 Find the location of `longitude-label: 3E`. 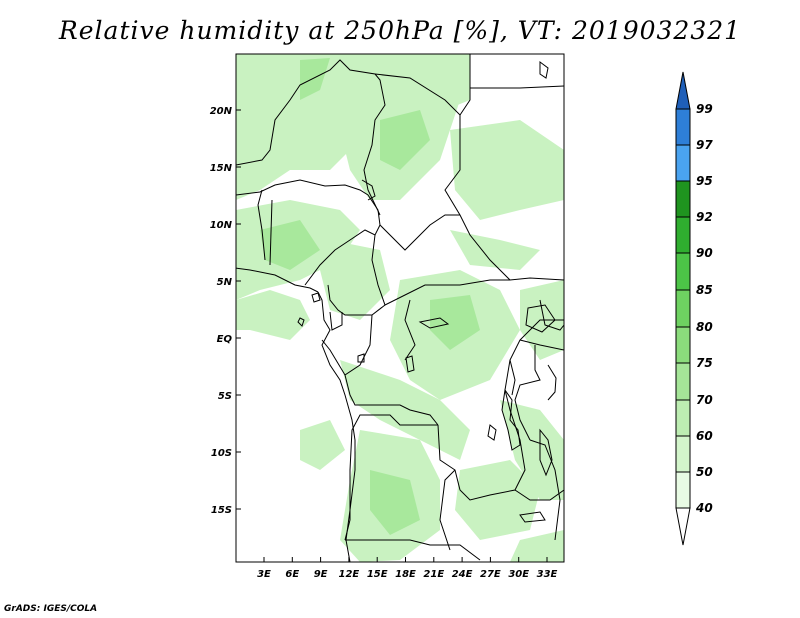

longitude-label: 3E is located at coordinates (264, 574).